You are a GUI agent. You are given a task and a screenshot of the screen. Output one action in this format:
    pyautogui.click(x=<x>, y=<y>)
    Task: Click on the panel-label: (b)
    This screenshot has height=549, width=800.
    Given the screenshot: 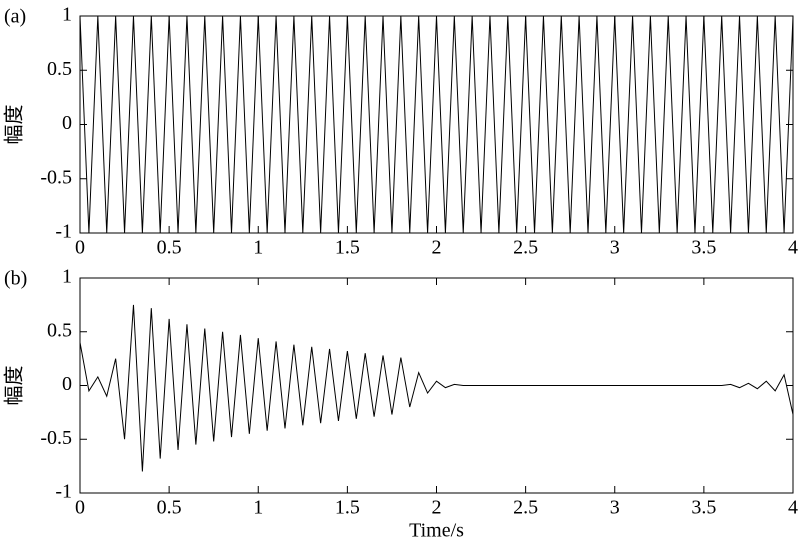 What is the action you would take?
    pyautogui.click(x=15, y=279)
    